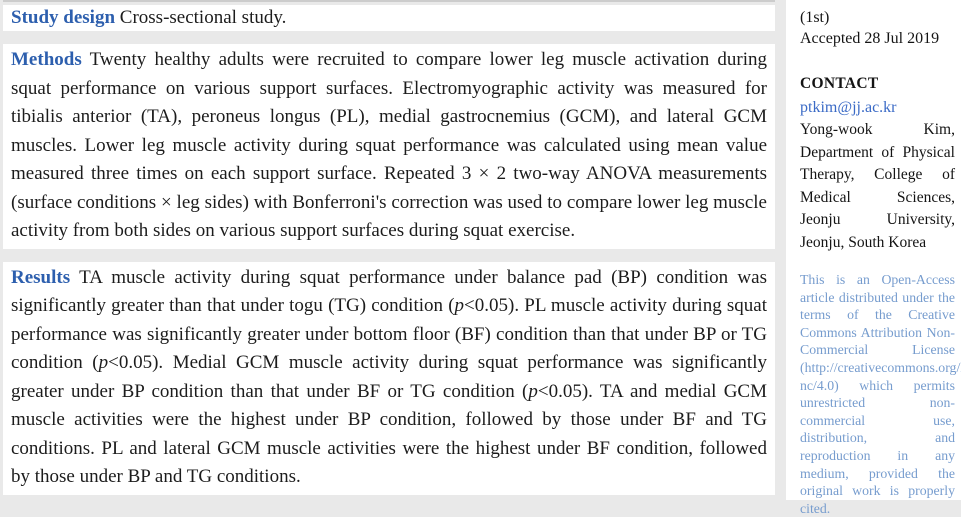 The image size is (961, 517). I want to click on page-crop-artifact-strip, so click(389, 1).